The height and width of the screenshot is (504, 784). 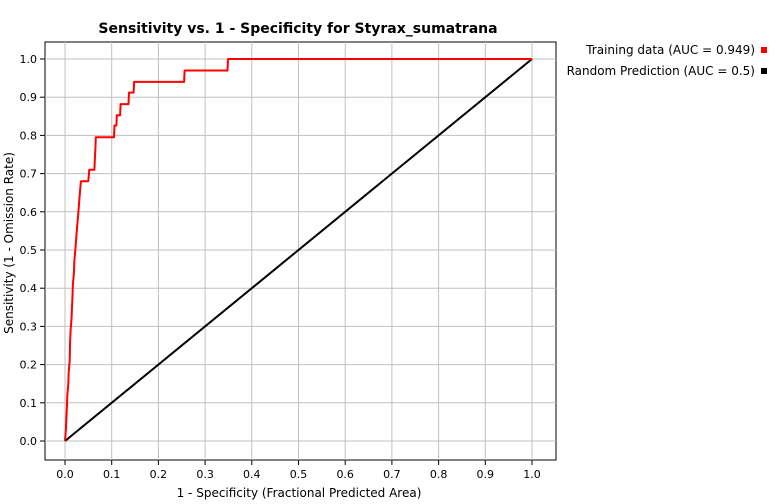 I want to click on x-tick-label: 1.0, so click(x=532, y=474).